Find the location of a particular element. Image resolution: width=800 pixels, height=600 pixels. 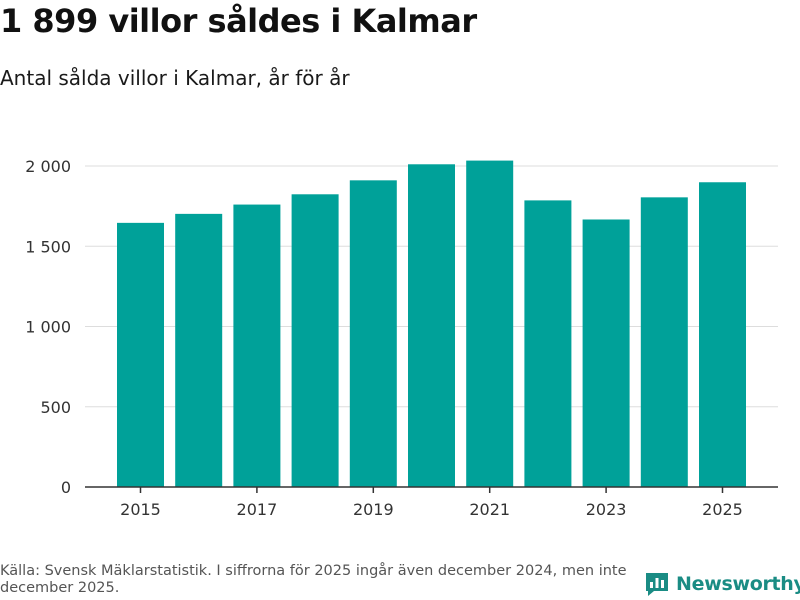

newsworthy-logo: Newsworthy is located at coordinates (722, 584).